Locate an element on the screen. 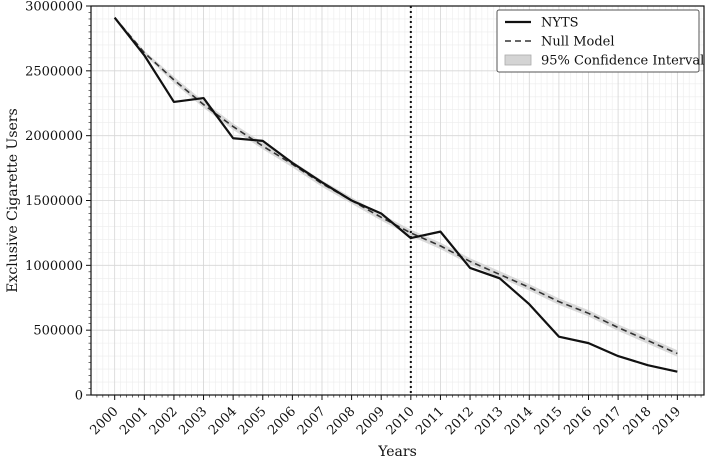 This screenshot has height=459, width=709. x-tick-label: 2012 is located at coordinates (460, 421).